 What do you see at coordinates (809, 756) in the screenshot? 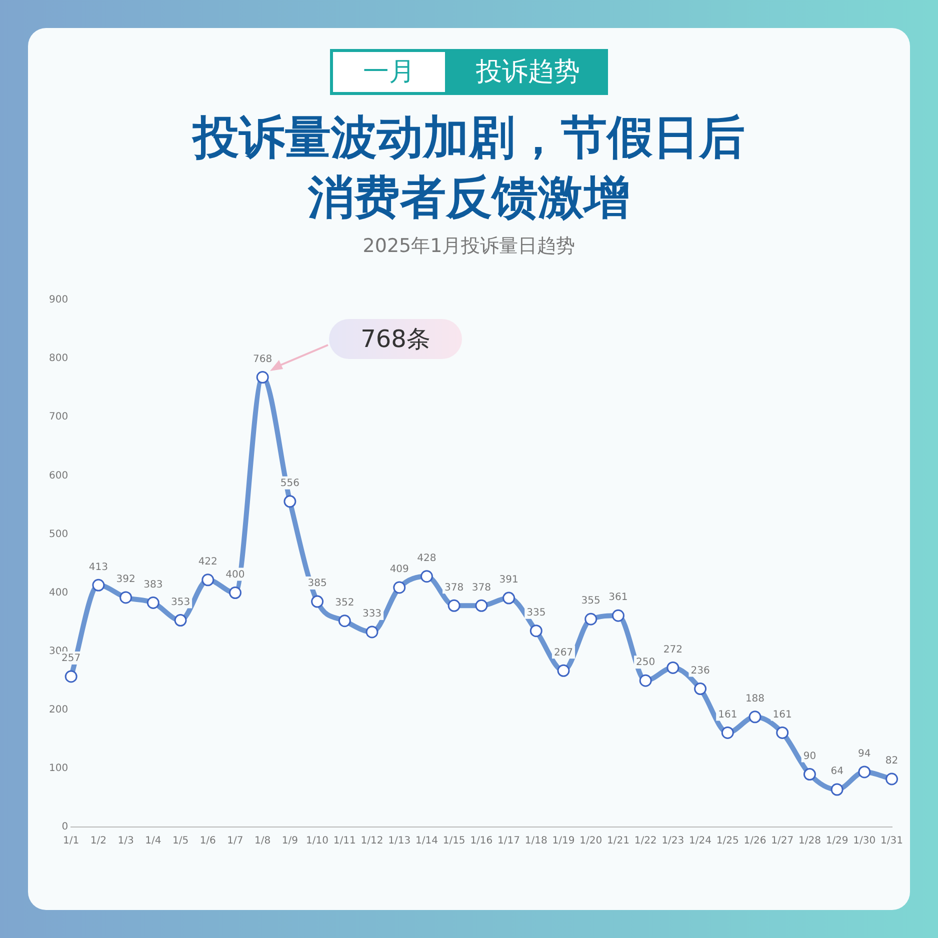
I see `data-label: 90` at bounding box center [809, 756].